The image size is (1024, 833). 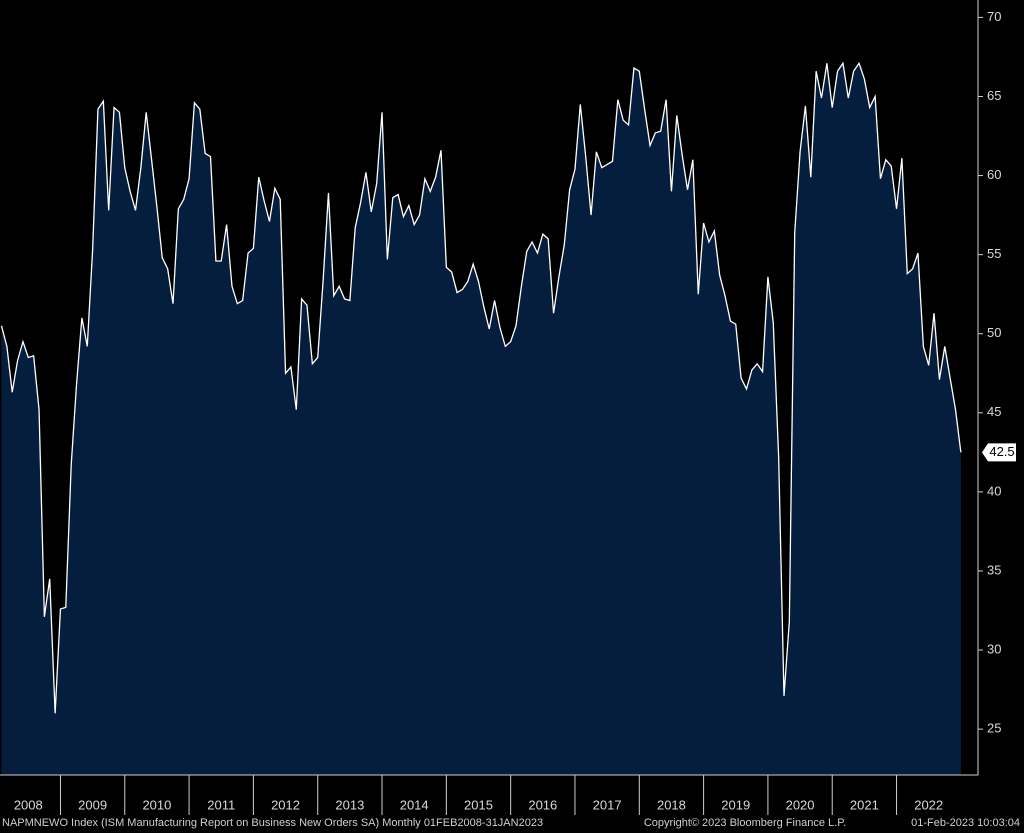 What do you see at coordinates (414, 804) in the screenshot?
I see `x-tick-label: 2014` at bounding box center [414, 804].